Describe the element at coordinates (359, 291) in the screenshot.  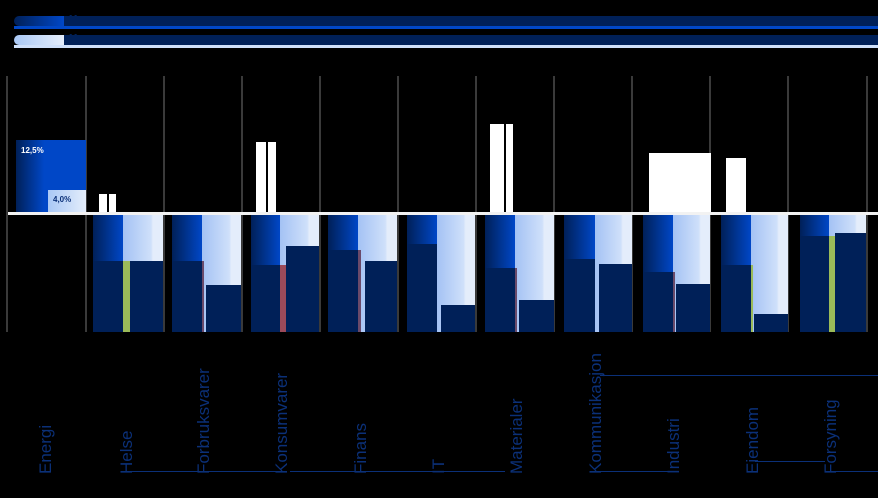
I see `bar-finans-marker` at that location.